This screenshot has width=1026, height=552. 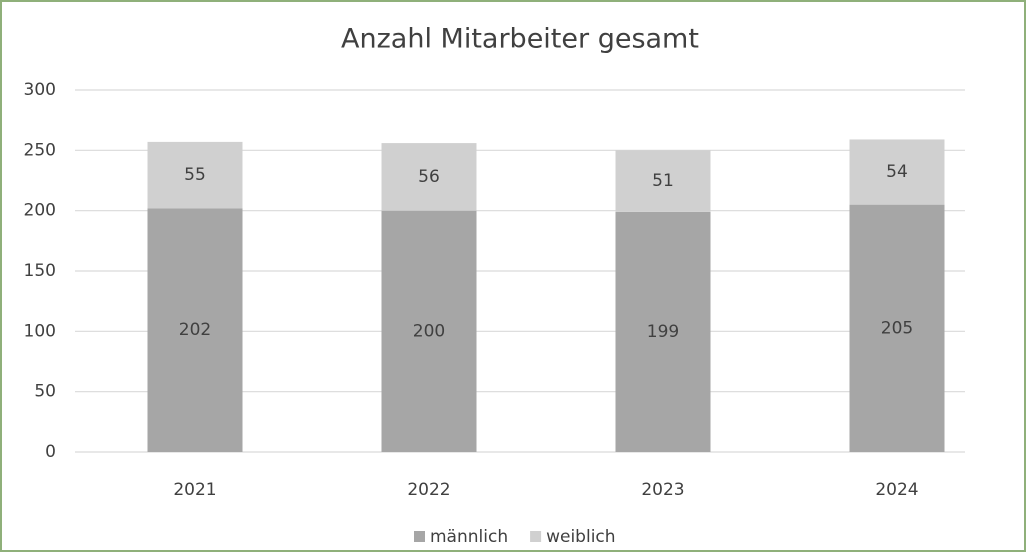 What do you see at coordinates (896, 490) in the screenshot?
I see `x-tick-label: 2024` at bounding box center [896, 490].